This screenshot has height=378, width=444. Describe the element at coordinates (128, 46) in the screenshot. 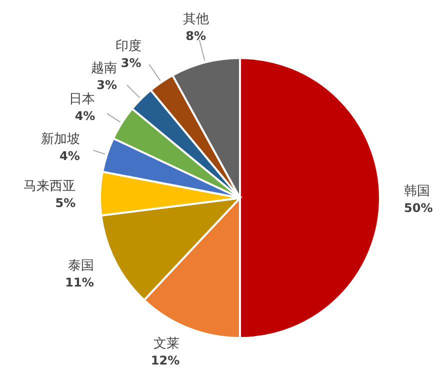

I see `slice-label: 印度` at that location.